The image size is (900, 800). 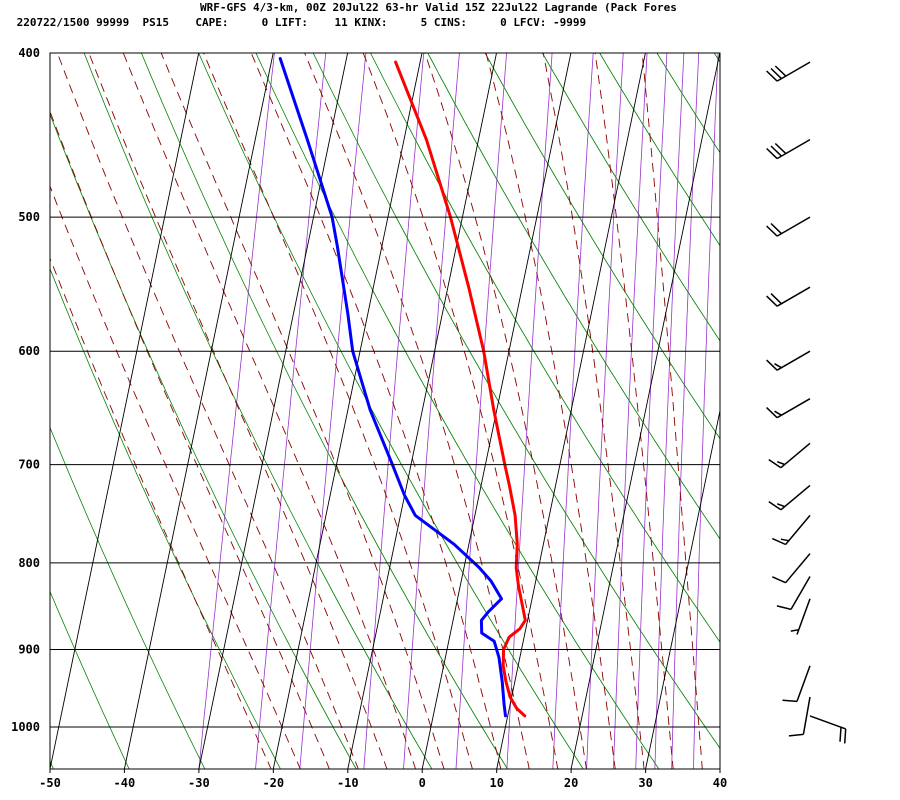 I want to click on temperature-profile, so click(x=460, y=389).